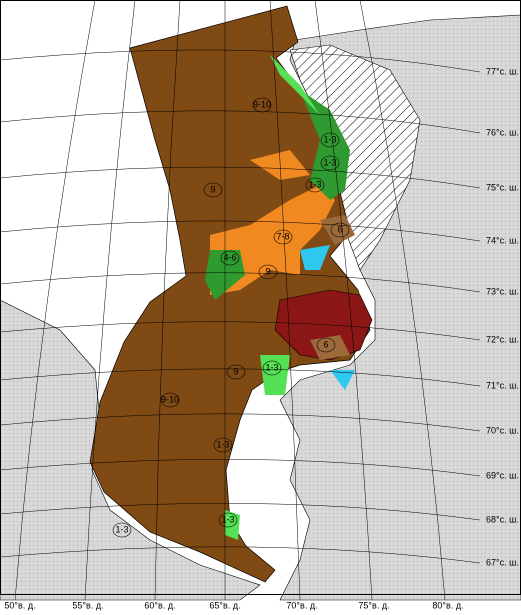 The height and width of the screenshot is (615, 521). Describe the element at coordinates (502, 132) in the screenshot. I see `lat-label: 76°с. ш.` at that location.